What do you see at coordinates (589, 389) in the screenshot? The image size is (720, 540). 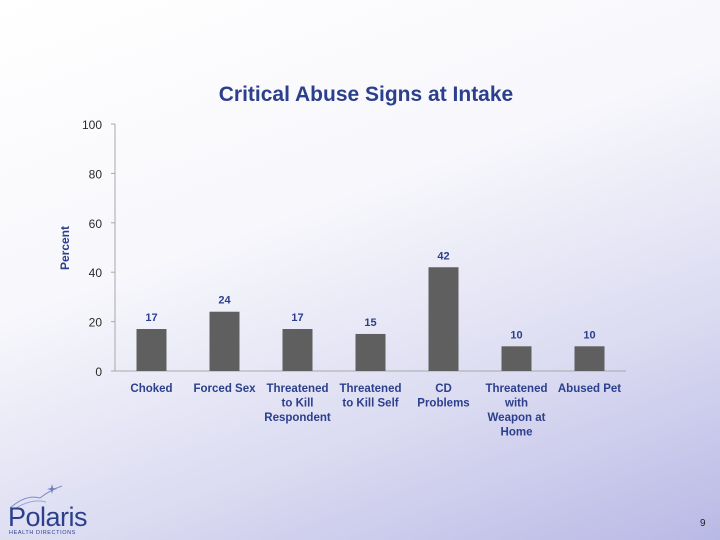 I see `x-tick-label: Abused Pet` at bounding box center [589, 389].